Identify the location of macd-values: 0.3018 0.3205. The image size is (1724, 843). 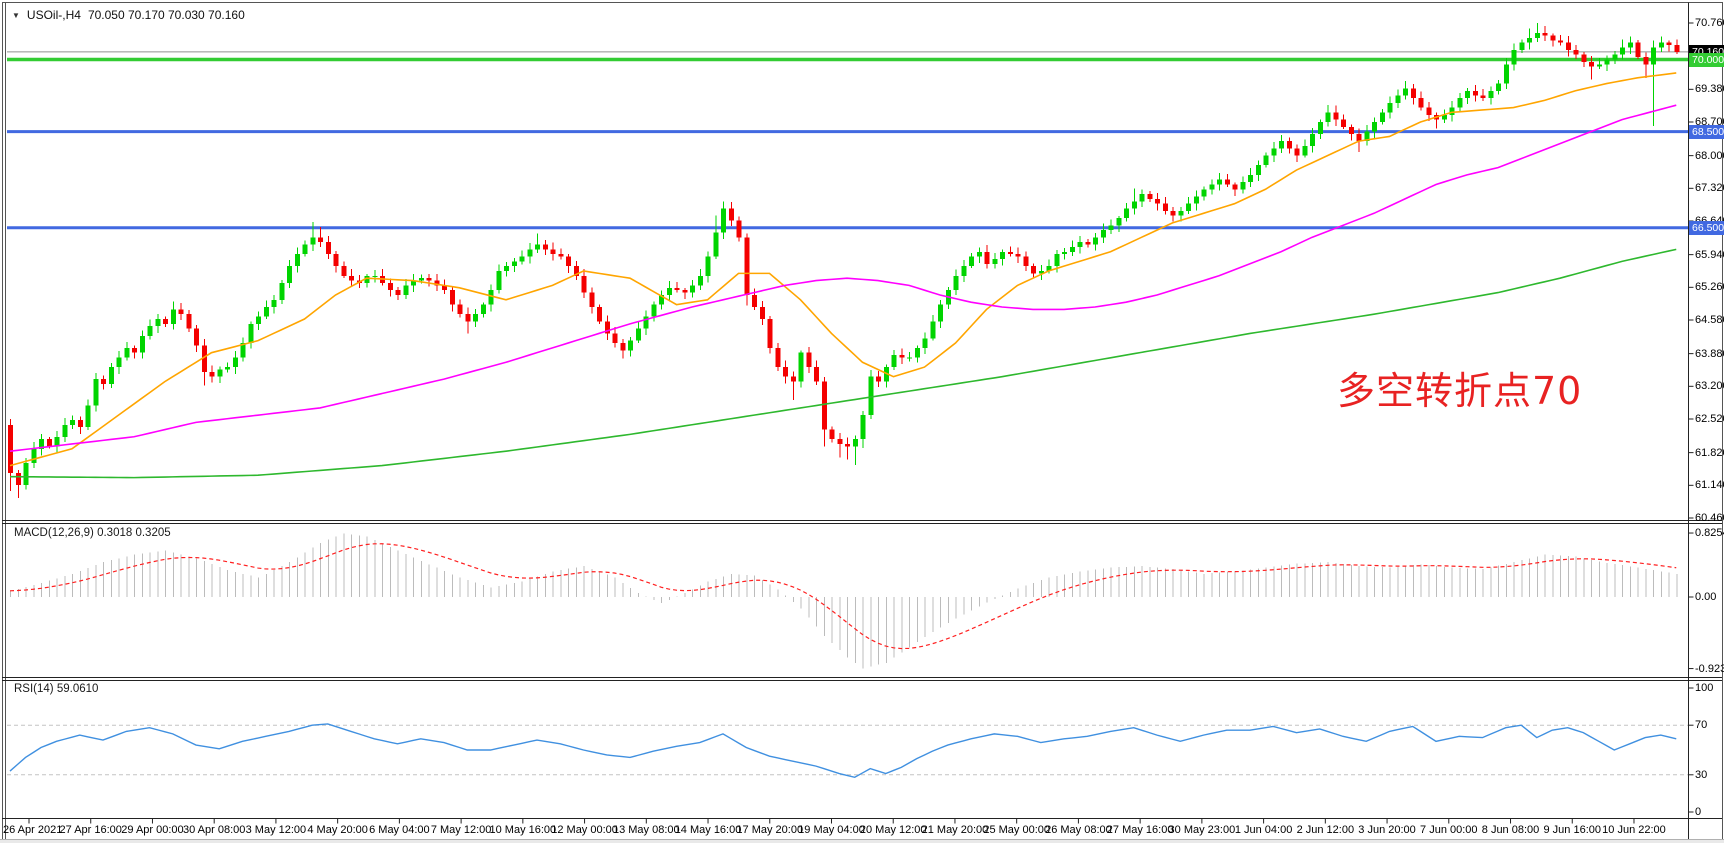
(134, 533).